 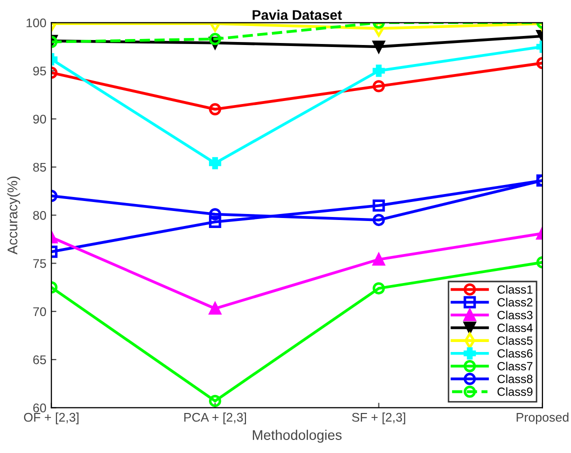 I want to click on legend-label: Class6, so click(x=515, y=353).